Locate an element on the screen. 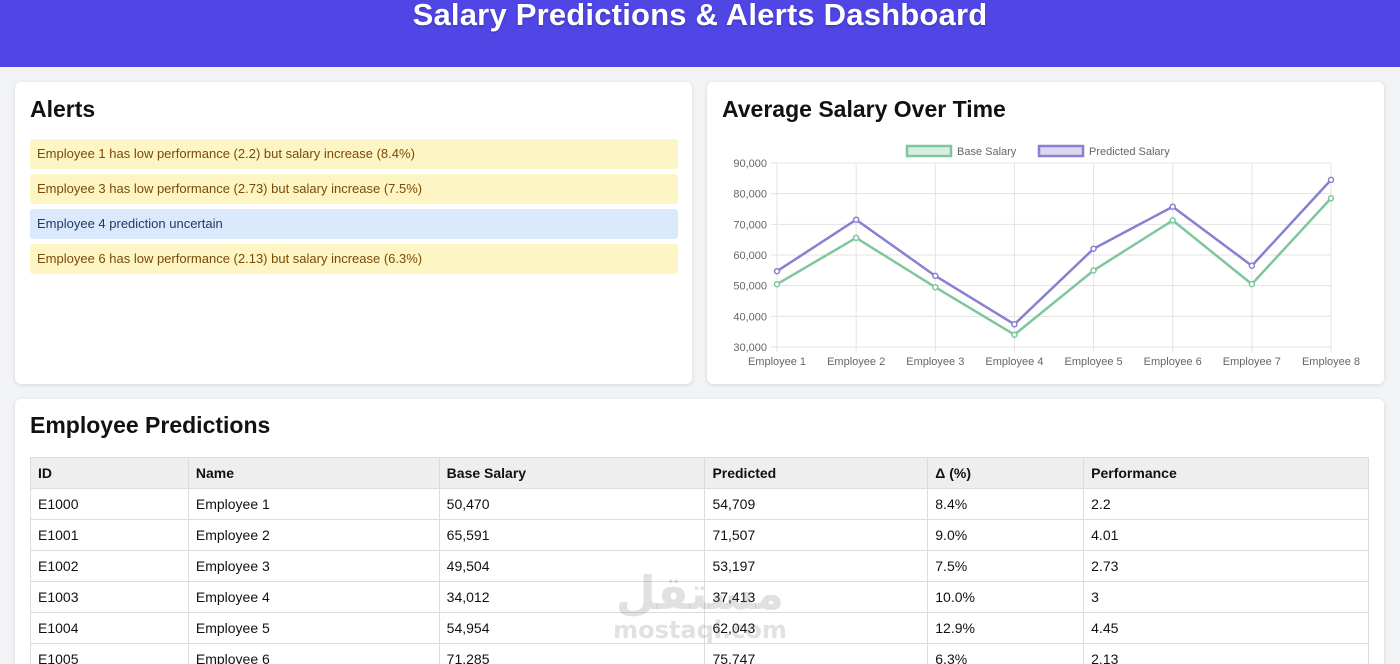  x-tick-label: Employee 5 is located at coordinates (1094, 362).